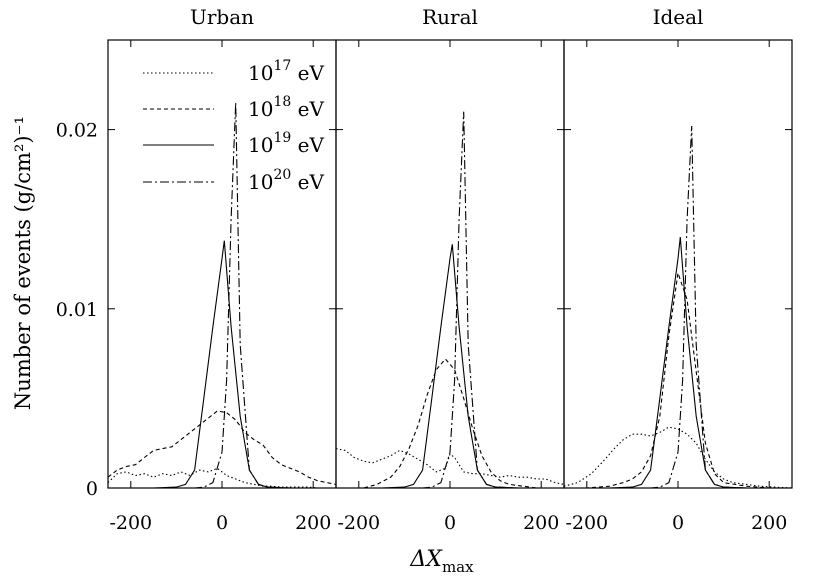 This screenshot has height=583, width=830. I want to click on legend-label: 1020 eV, so click(286, 180).